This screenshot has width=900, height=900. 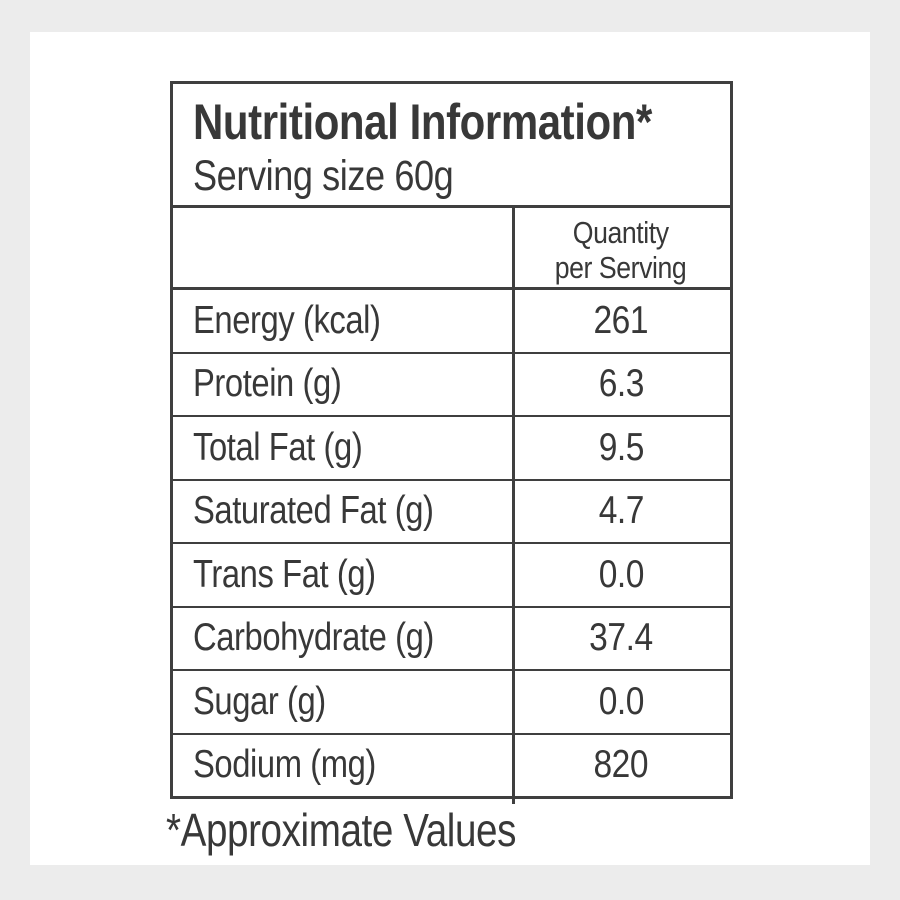 I want to click on row-label-cell: Carbohydrate (g), so click(x=342, y=638).